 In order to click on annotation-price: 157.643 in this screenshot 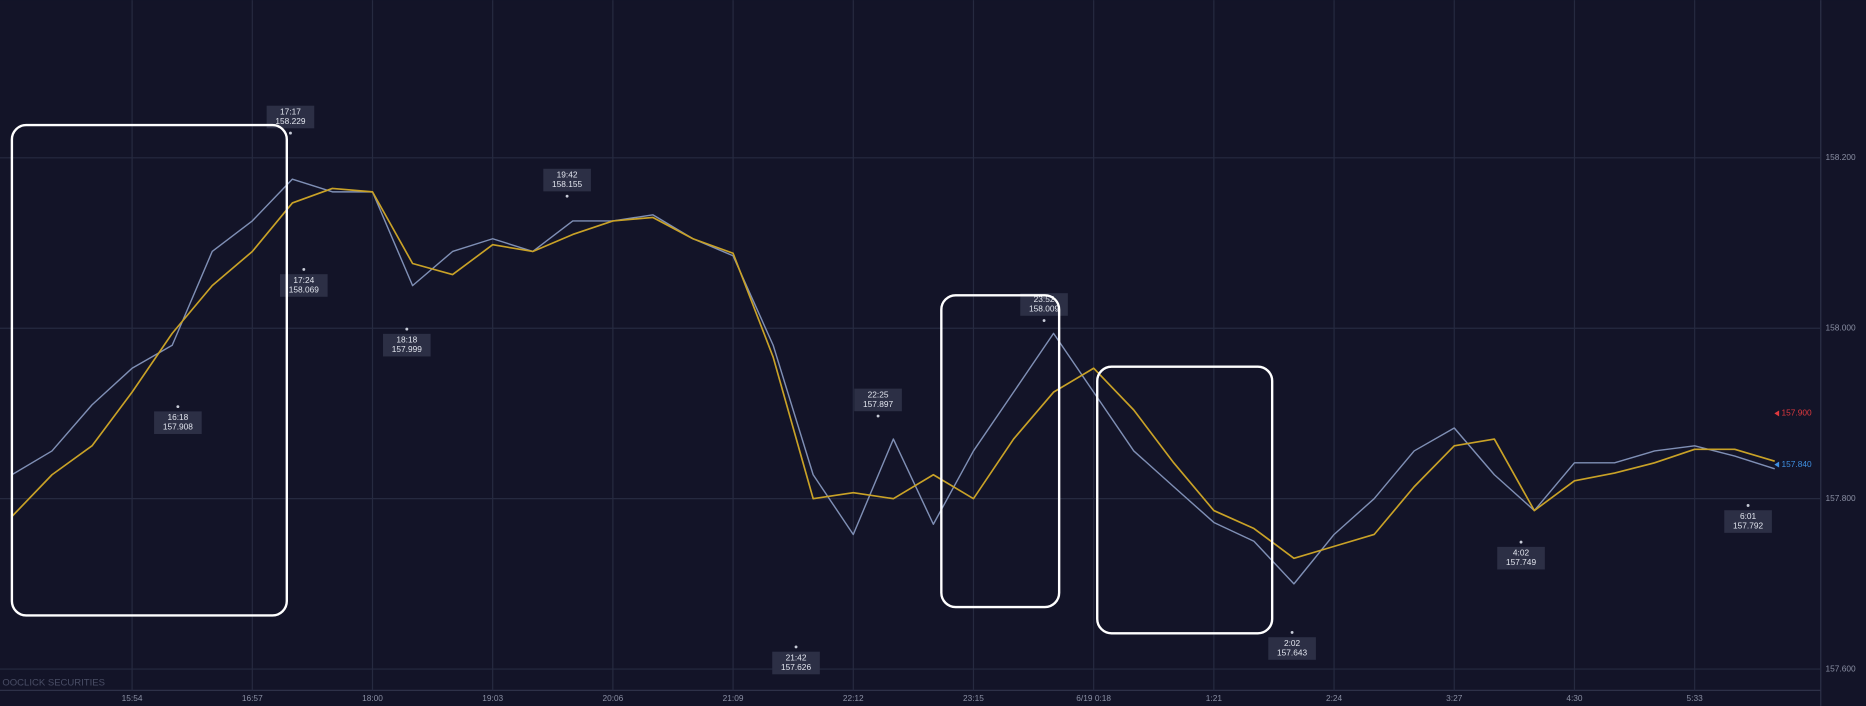, I will do `click(1292, 652)`.